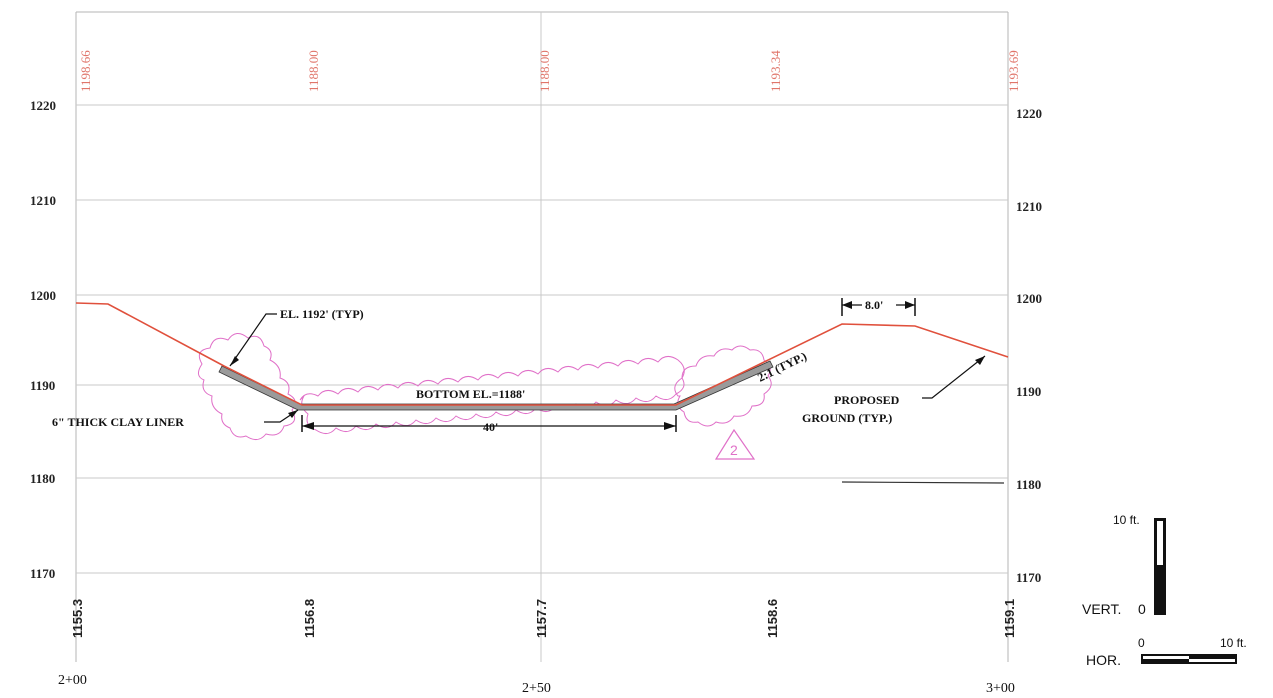 This screenshot has height=698, width=1273. I want to click on station-2-50: 2+50, so click(536, 688).